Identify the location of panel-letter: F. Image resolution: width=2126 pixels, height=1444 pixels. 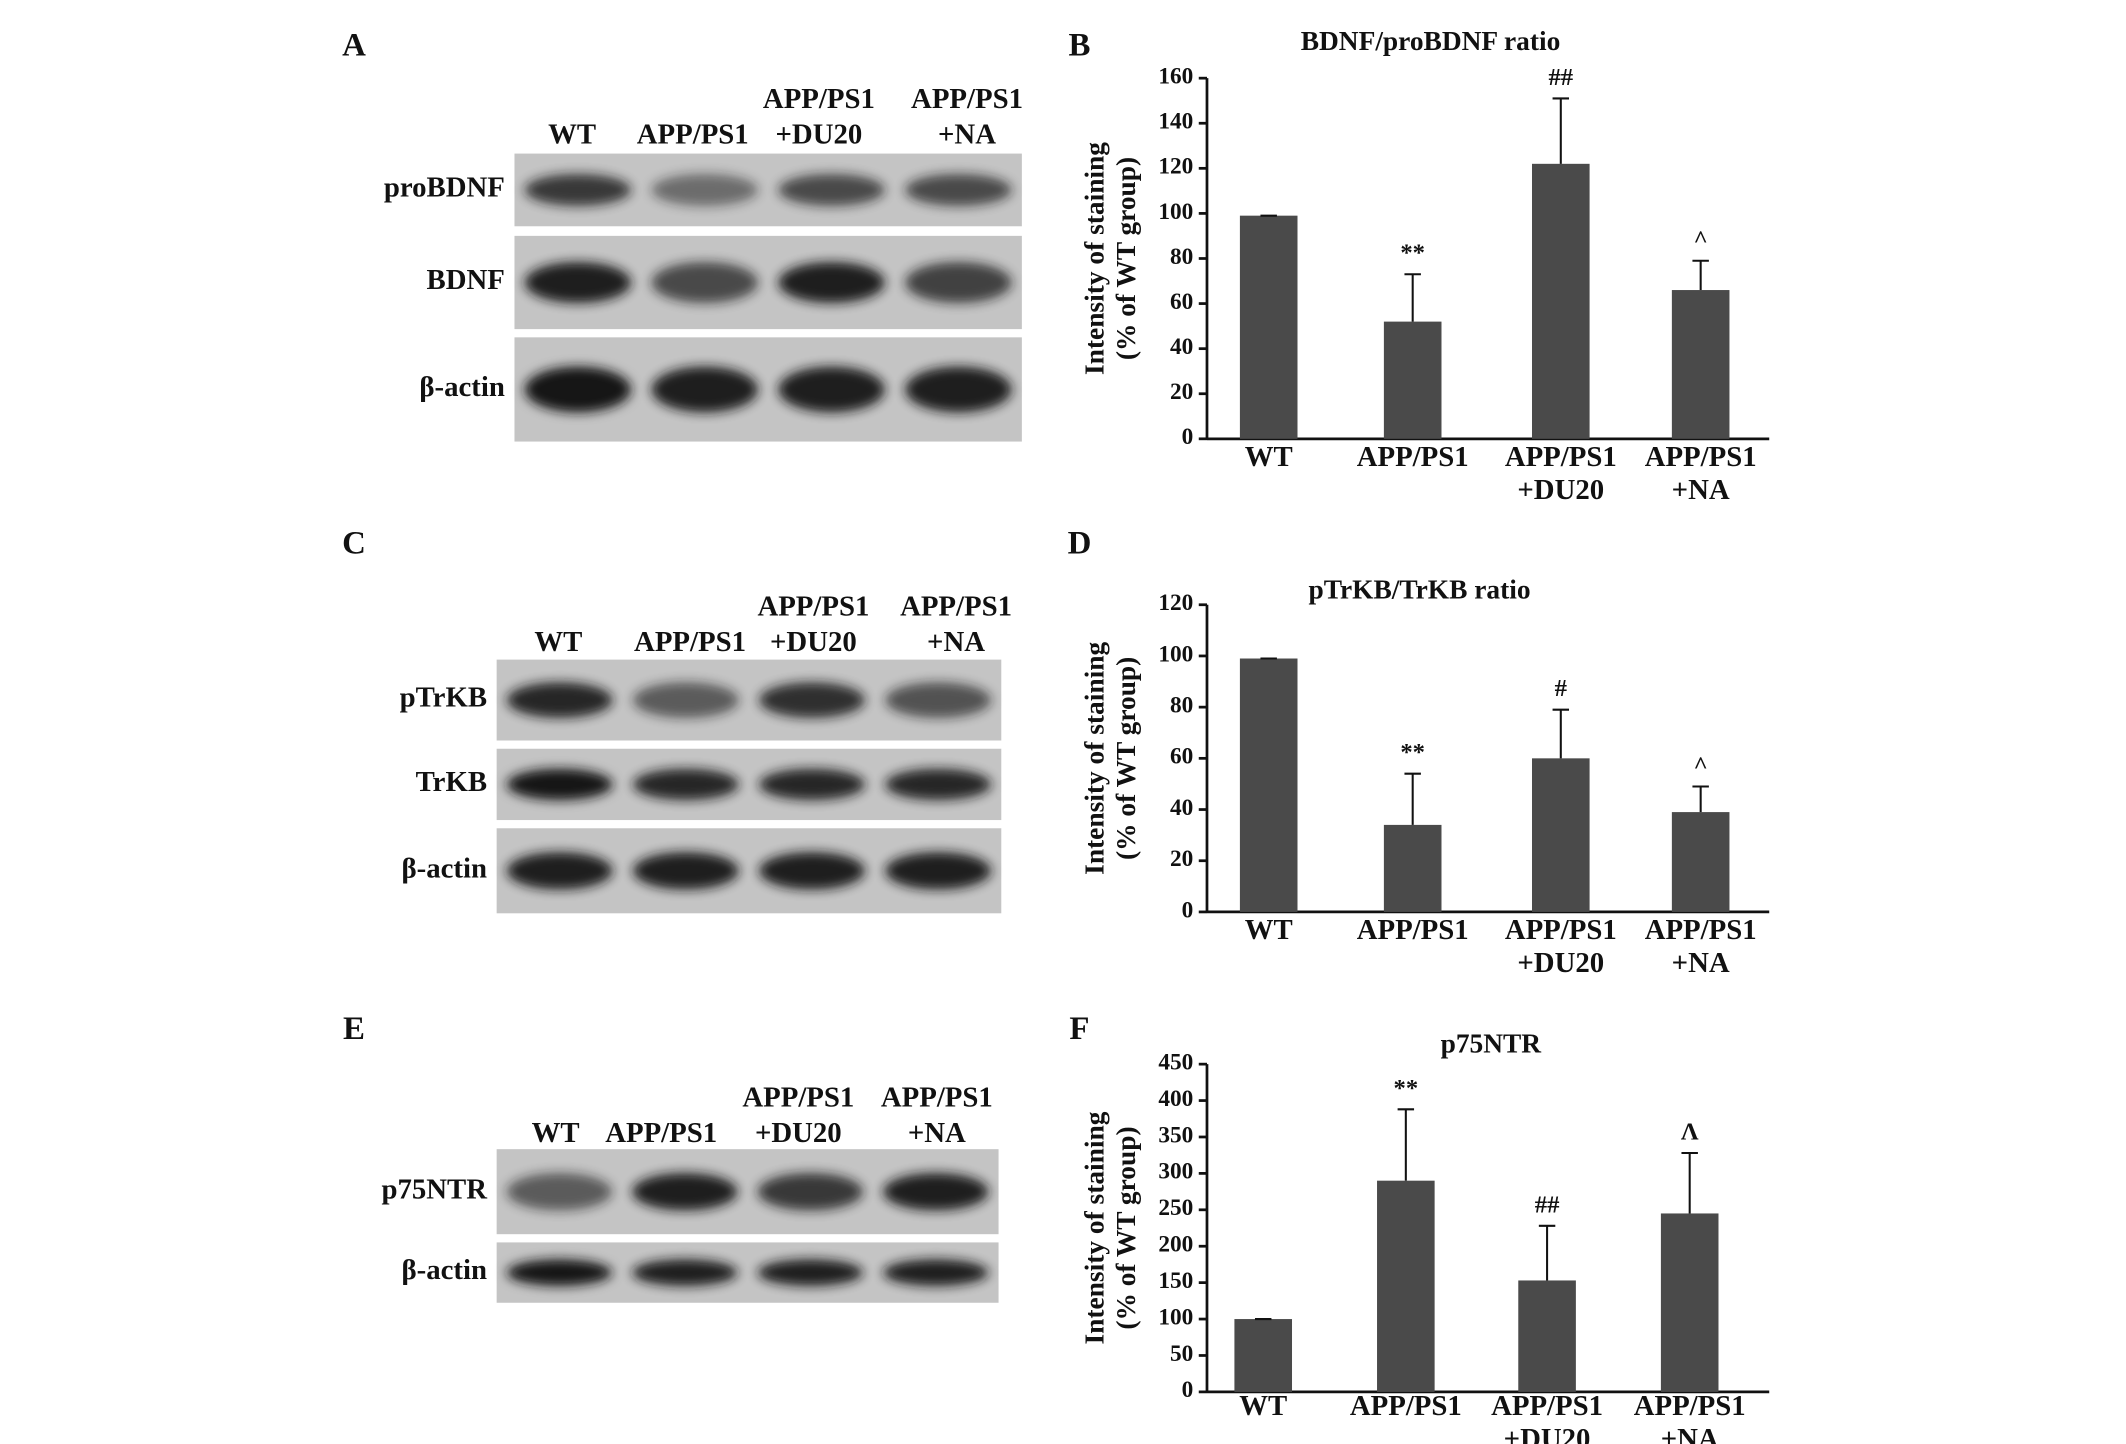
(1079, 1029).